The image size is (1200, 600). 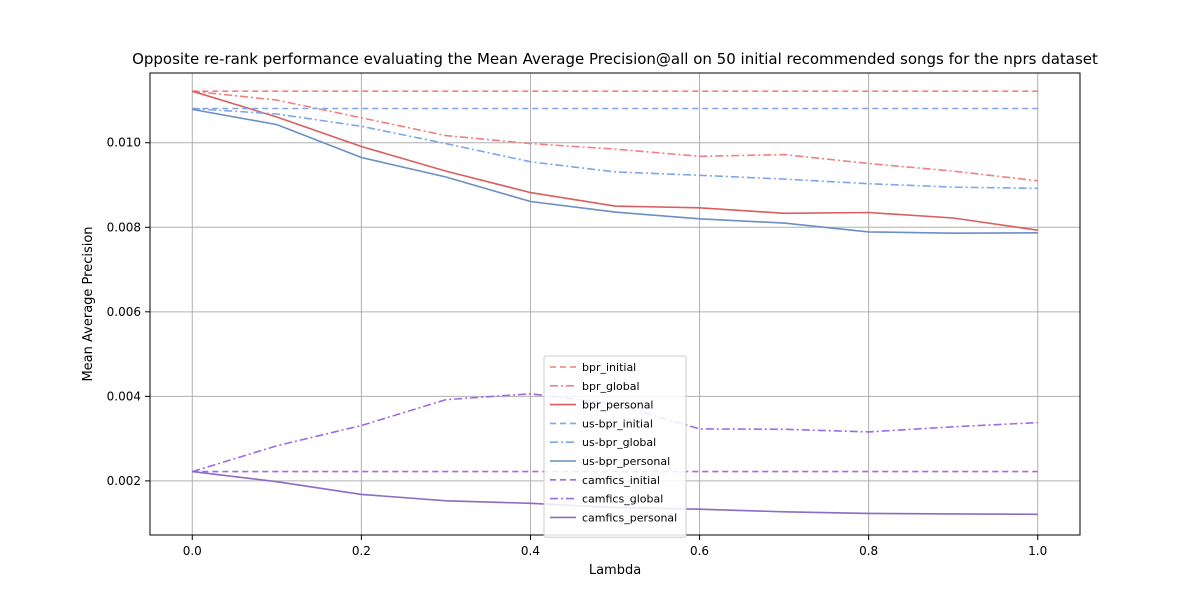 I want to click on y-axis-label: Mean Average Precision, so click(x=88, y=303).